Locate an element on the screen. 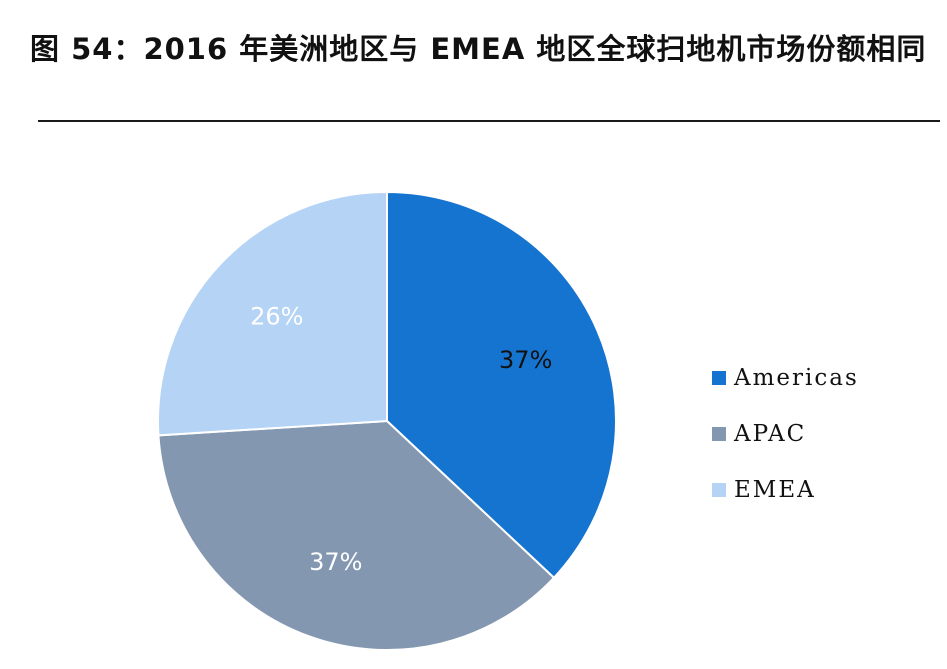 The height and width of the screenshot is (669, 947). legend: Americas APAC EMEA is located at coordinates (785, 434).